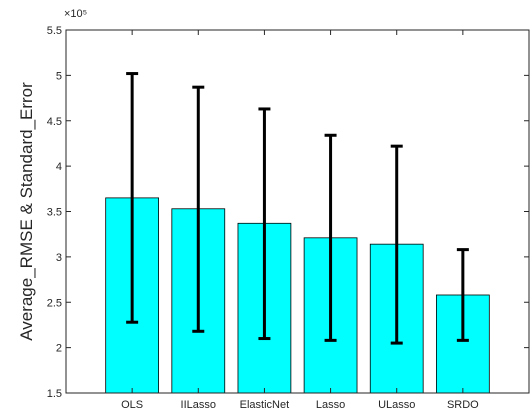 The height and width of the screenshot is (419, 531). What do you see at coordinates (264, 224) in the screenshot?
I see `error-bar-elasticnet` at bounding box center [264, 224].